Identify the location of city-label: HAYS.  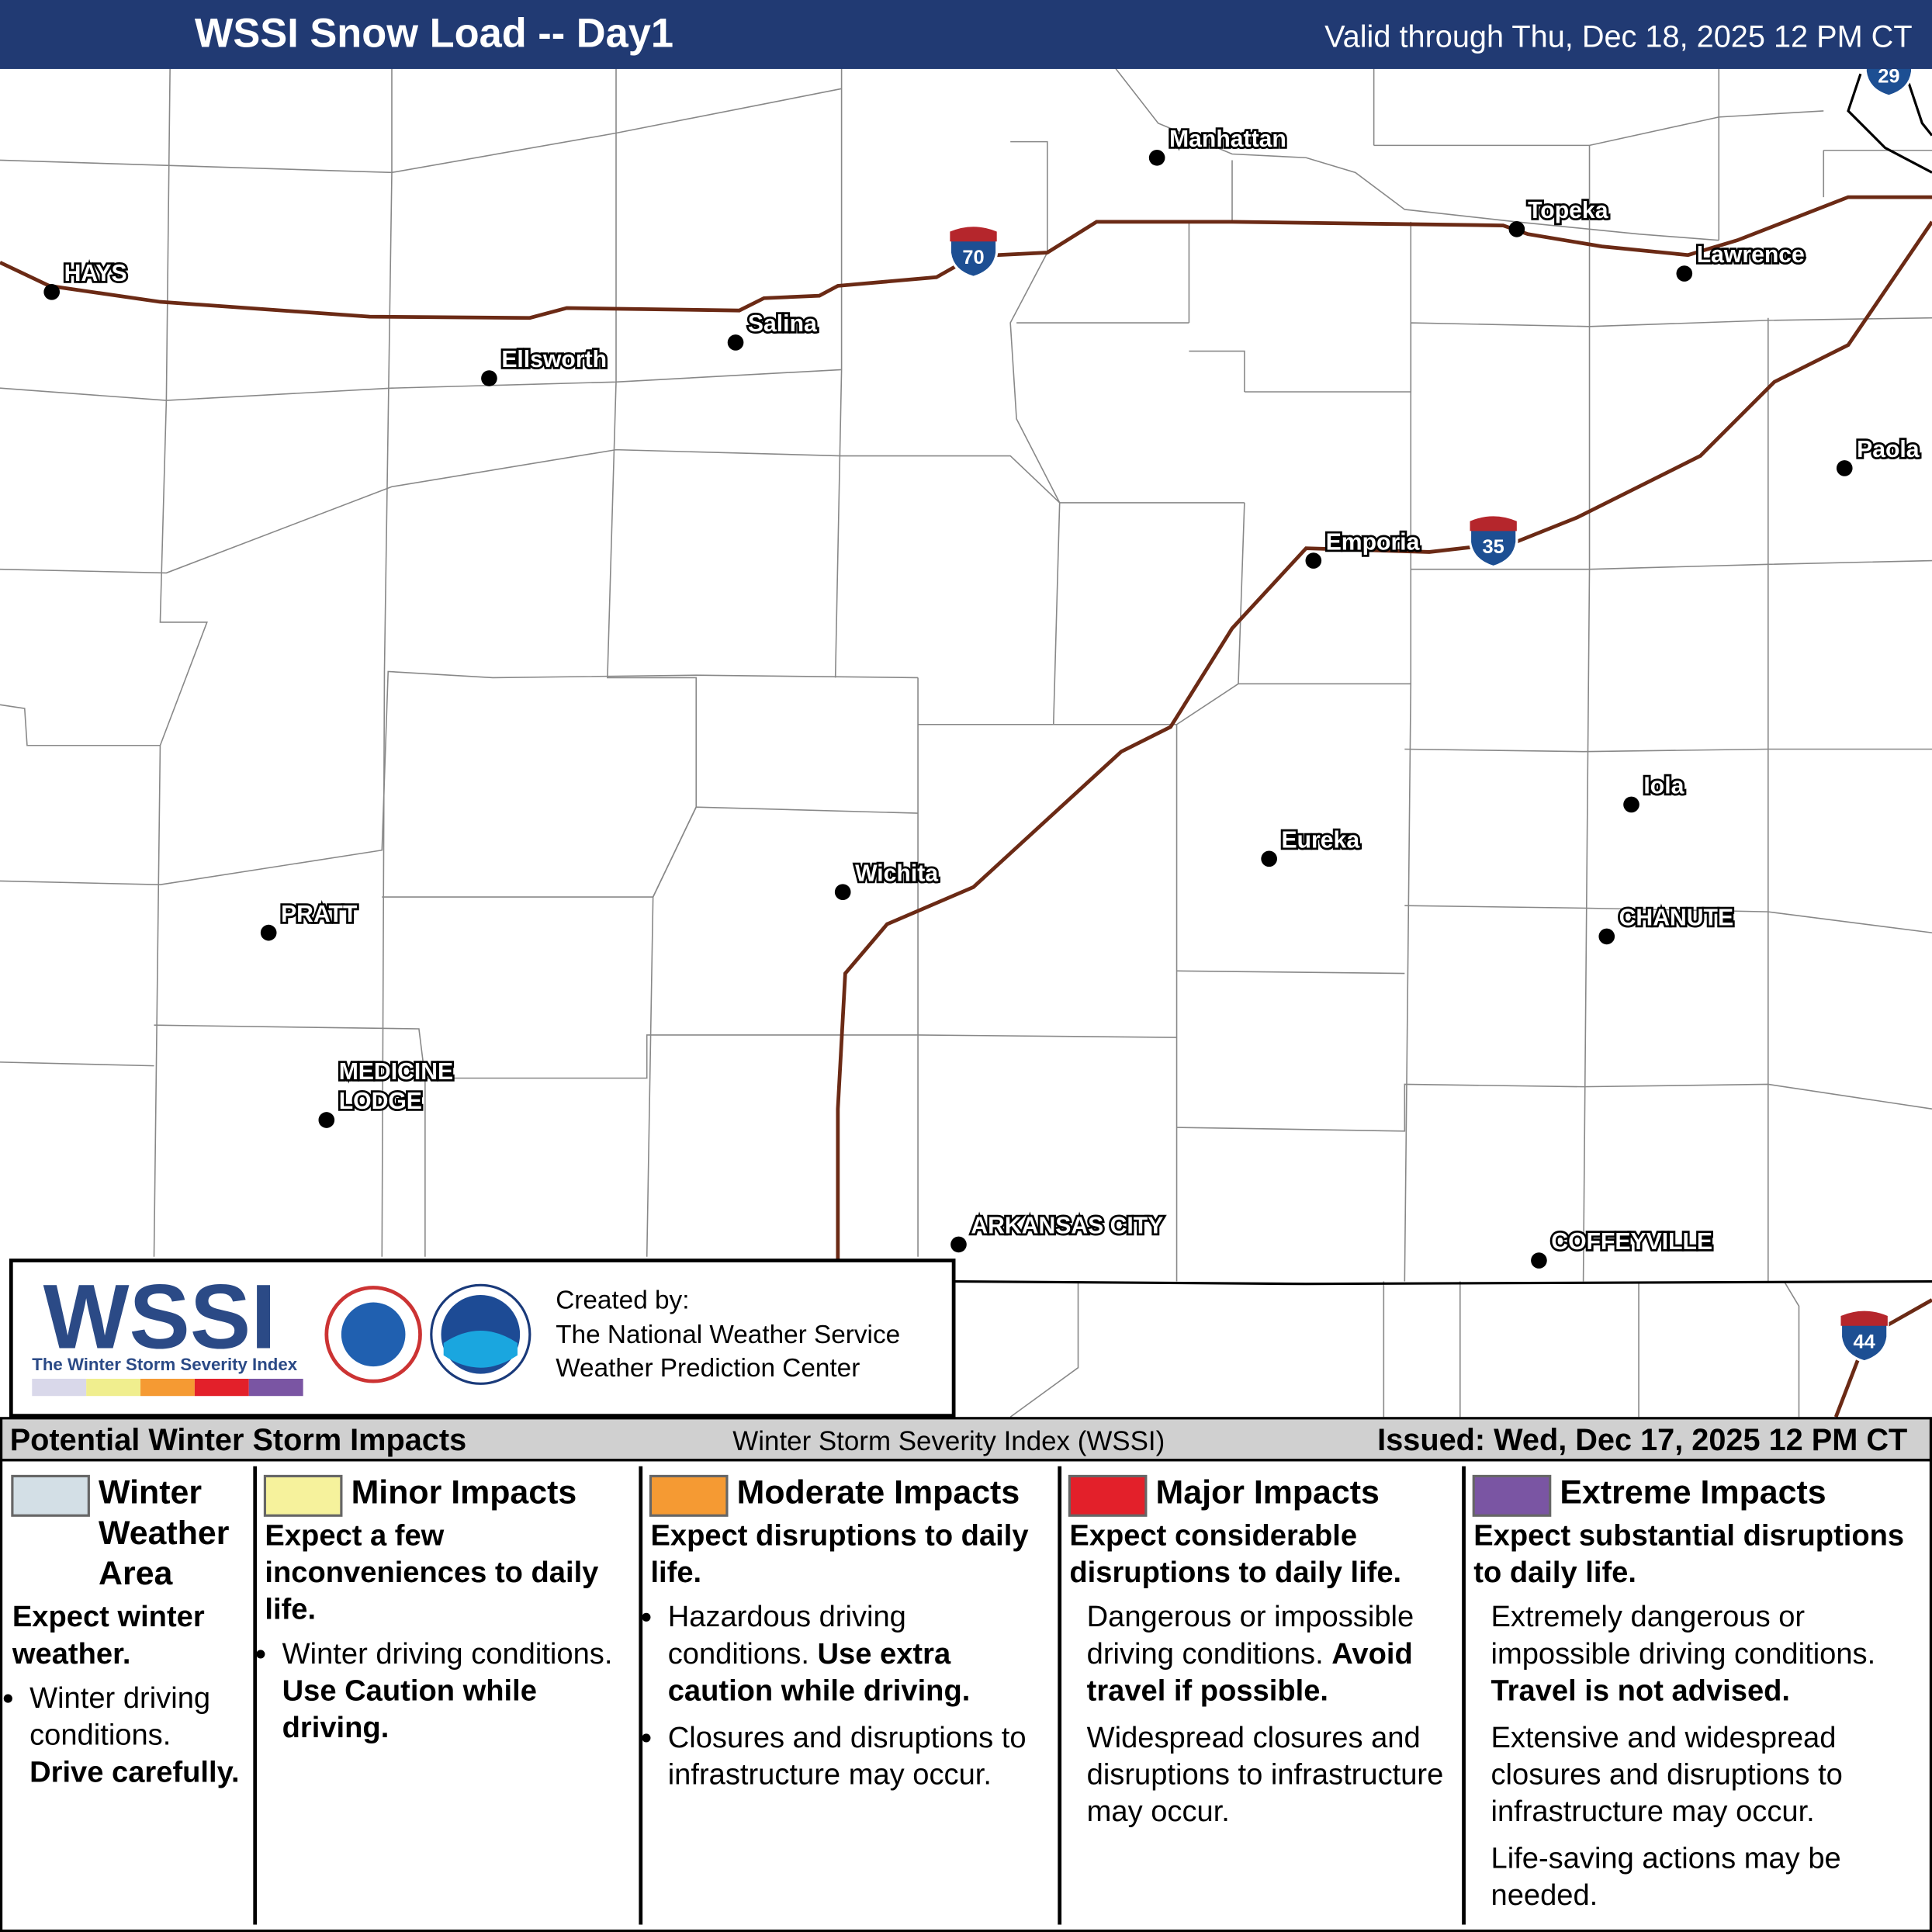
(95, 273).